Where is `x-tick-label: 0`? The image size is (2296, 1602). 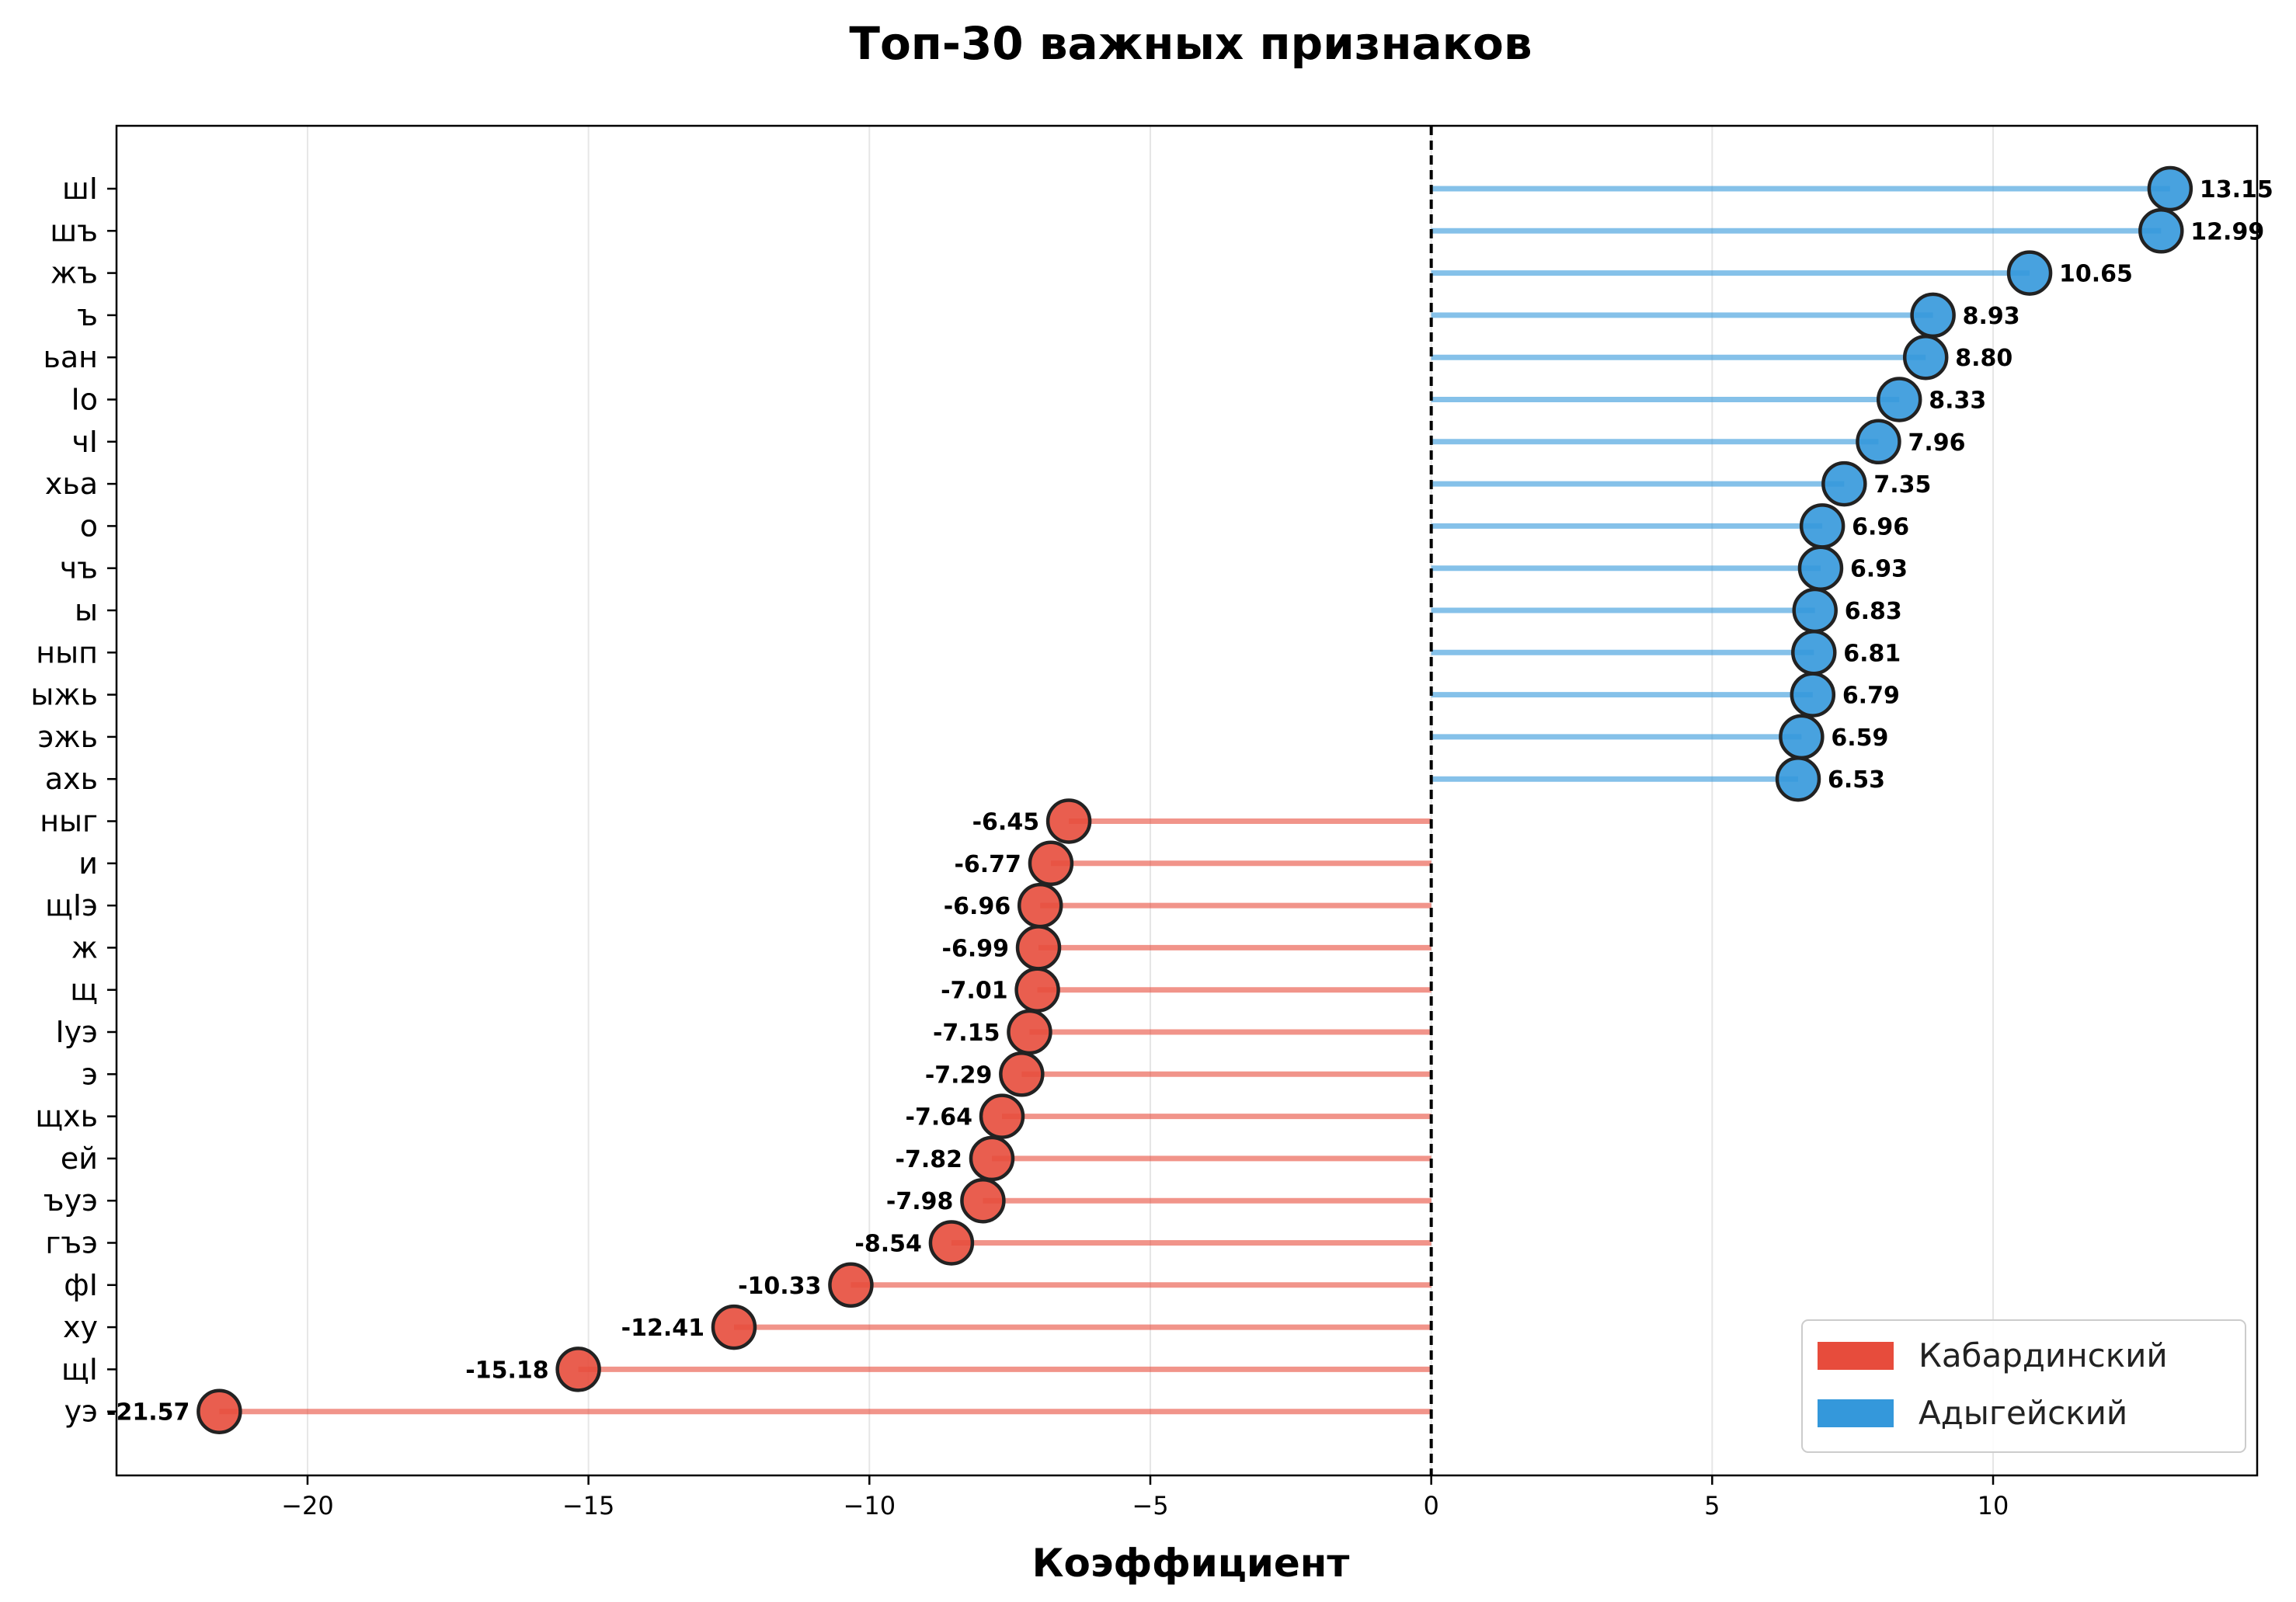
x-tick-label: 0 is located at coordinates (1430, 1505).